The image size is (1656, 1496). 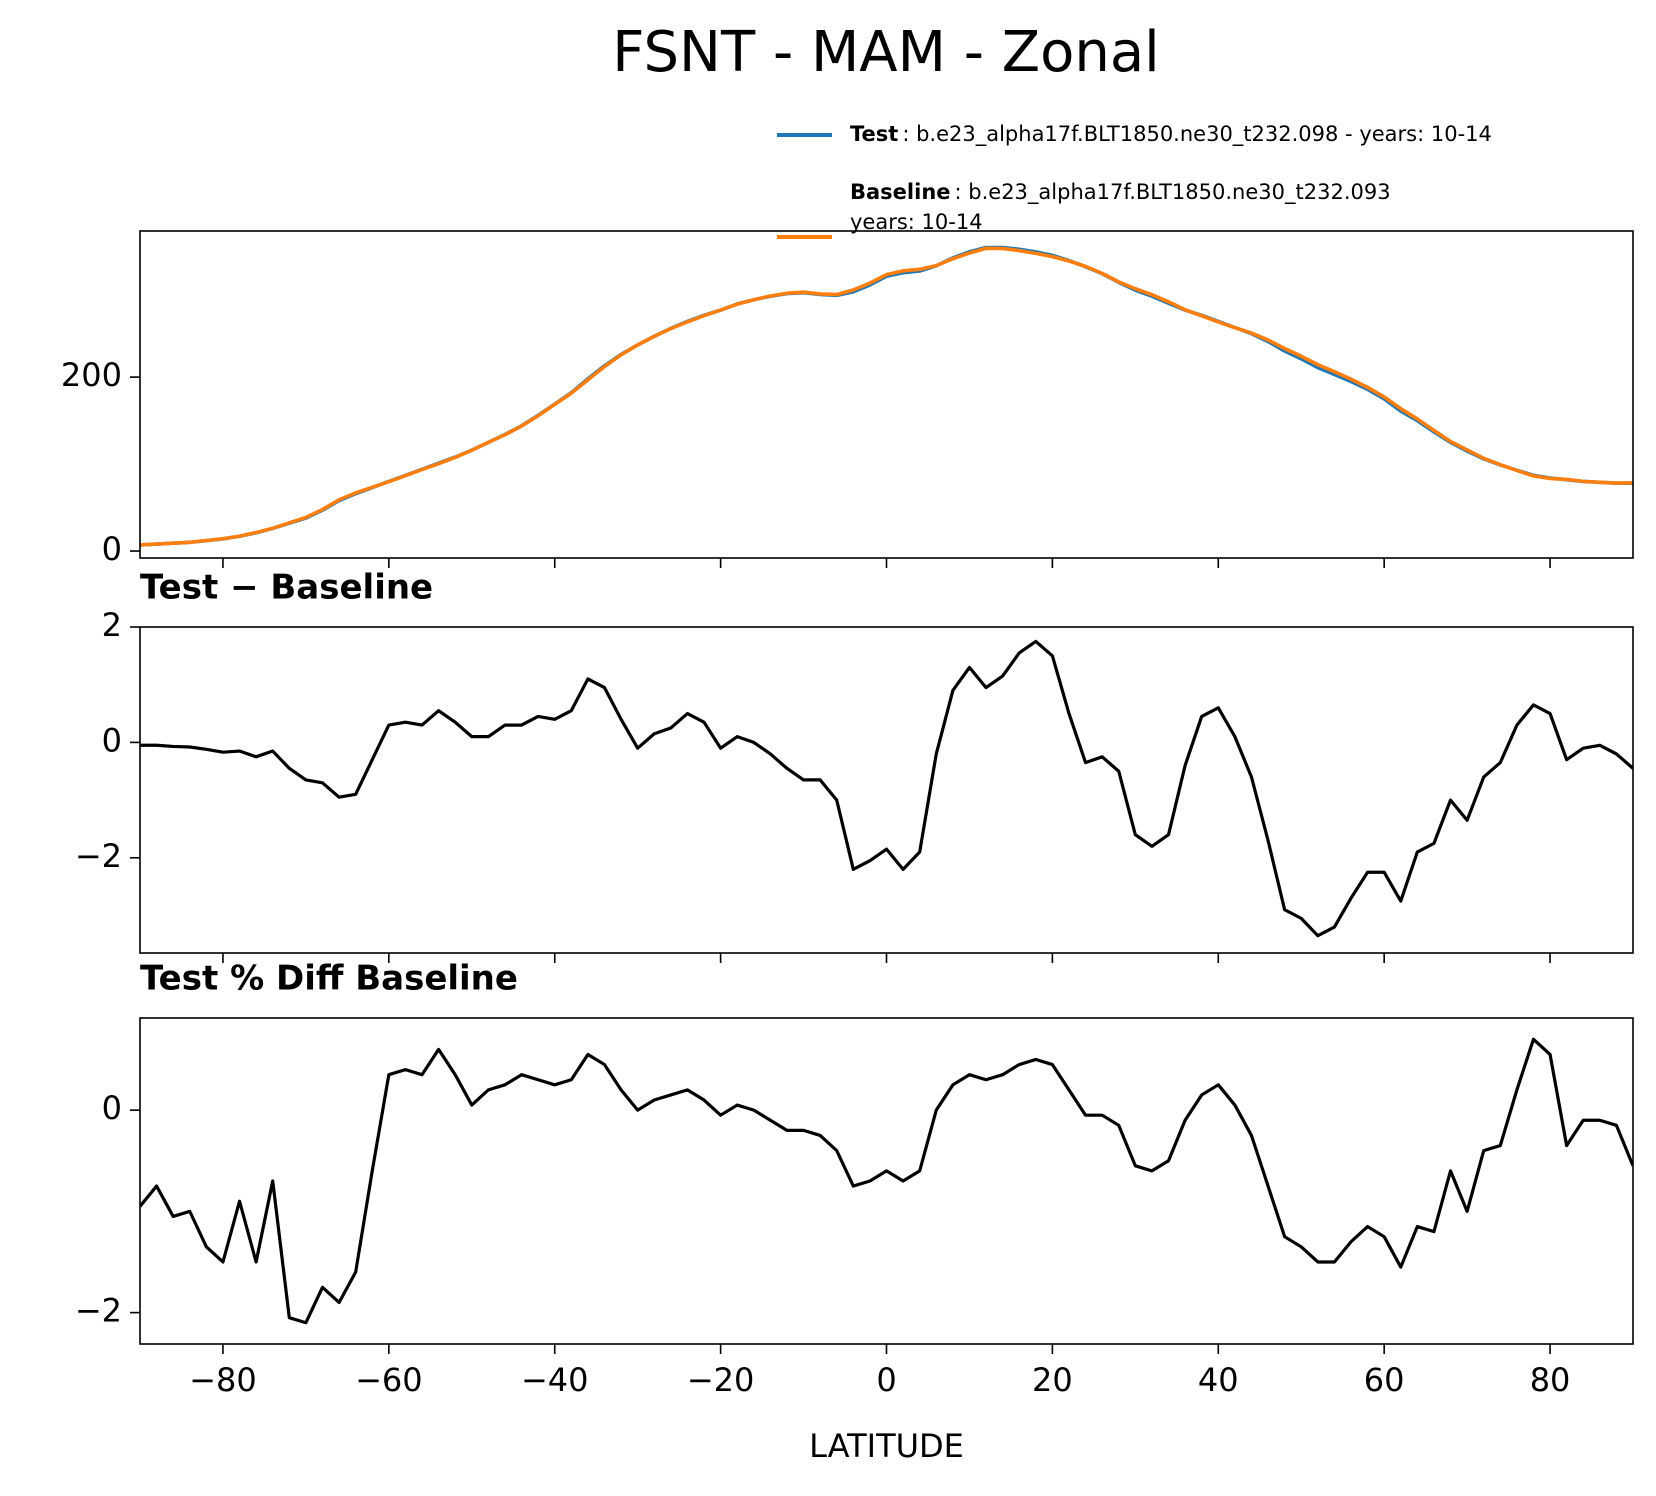 What do you see at coordinates (91, 375) in the screenshot?
I see `y-tick-label: 200` at bounding box center [91, 375].